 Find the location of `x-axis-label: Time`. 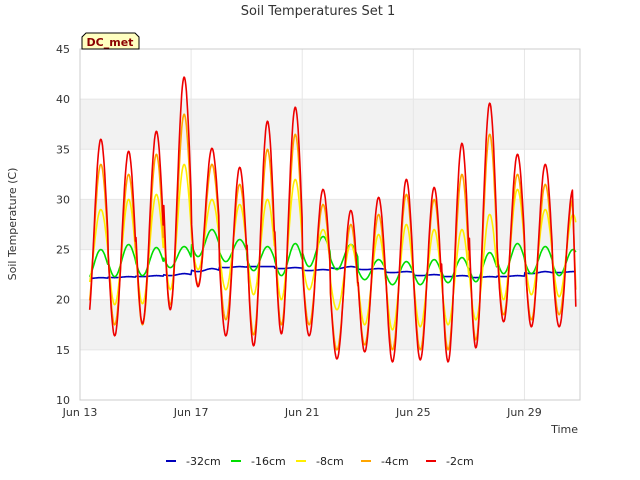

x-axis-label: Time is located at coordinates (564, 429).